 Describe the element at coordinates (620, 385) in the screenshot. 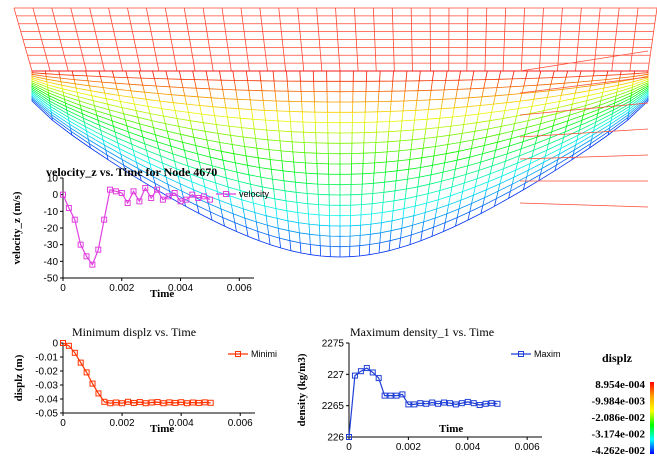

I see `colorbar-label: 8.954e-004` at that location.